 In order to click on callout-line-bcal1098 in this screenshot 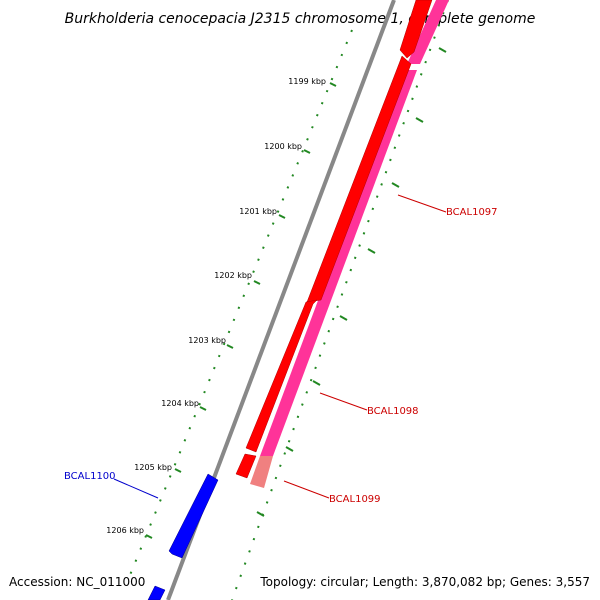, I will do `click(343, 401)`.